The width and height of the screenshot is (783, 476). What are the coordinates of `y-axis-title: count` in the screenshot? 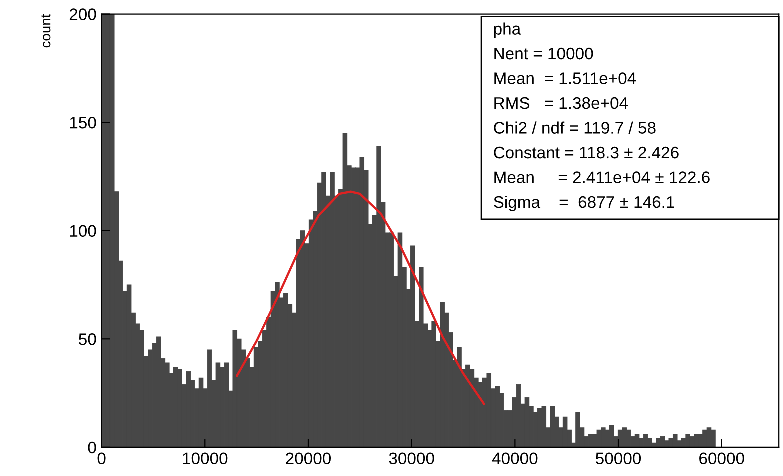 It's located at (46, 31).